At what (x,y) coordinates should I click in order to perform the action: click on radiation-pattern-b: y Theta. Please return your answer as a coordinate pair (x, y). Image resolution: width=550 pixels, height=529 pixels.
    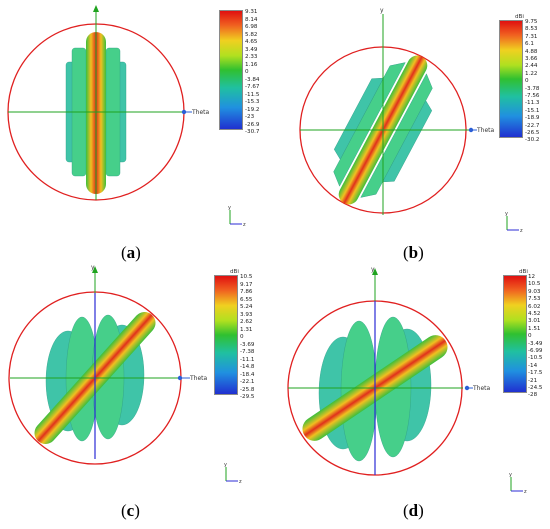
    Looking at the image, I should click on (397, 111).